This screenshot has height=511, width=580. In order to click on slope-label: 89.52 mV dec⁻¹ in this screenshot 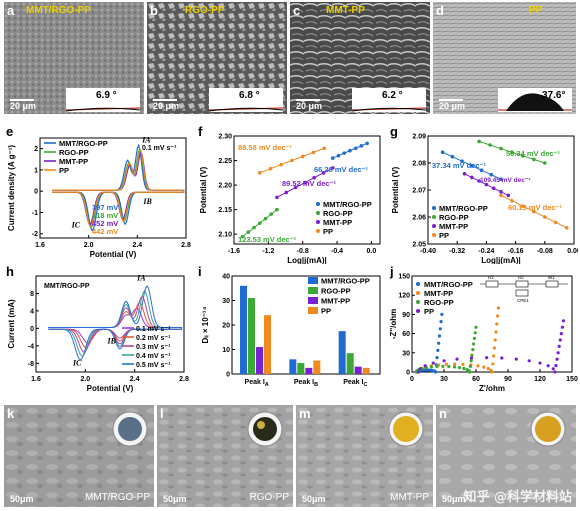, I will do `click(309, 183)`.